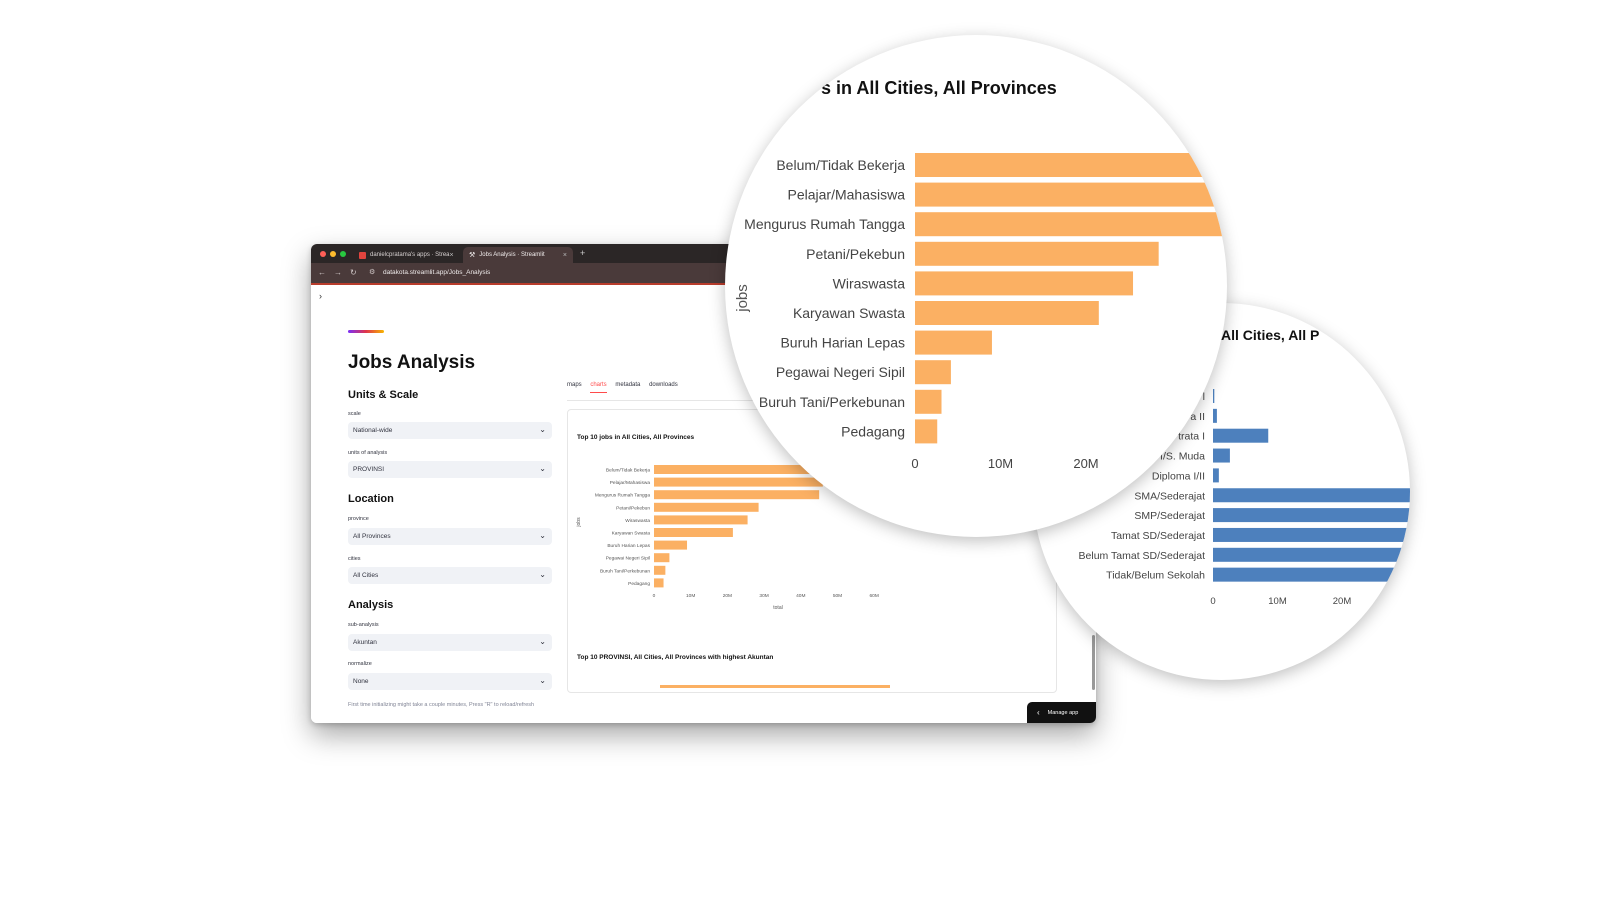  What do you see at coordinates (1093, 662) in the screenshot?
I see `scrollbar` at bounding box center [1093, 662].